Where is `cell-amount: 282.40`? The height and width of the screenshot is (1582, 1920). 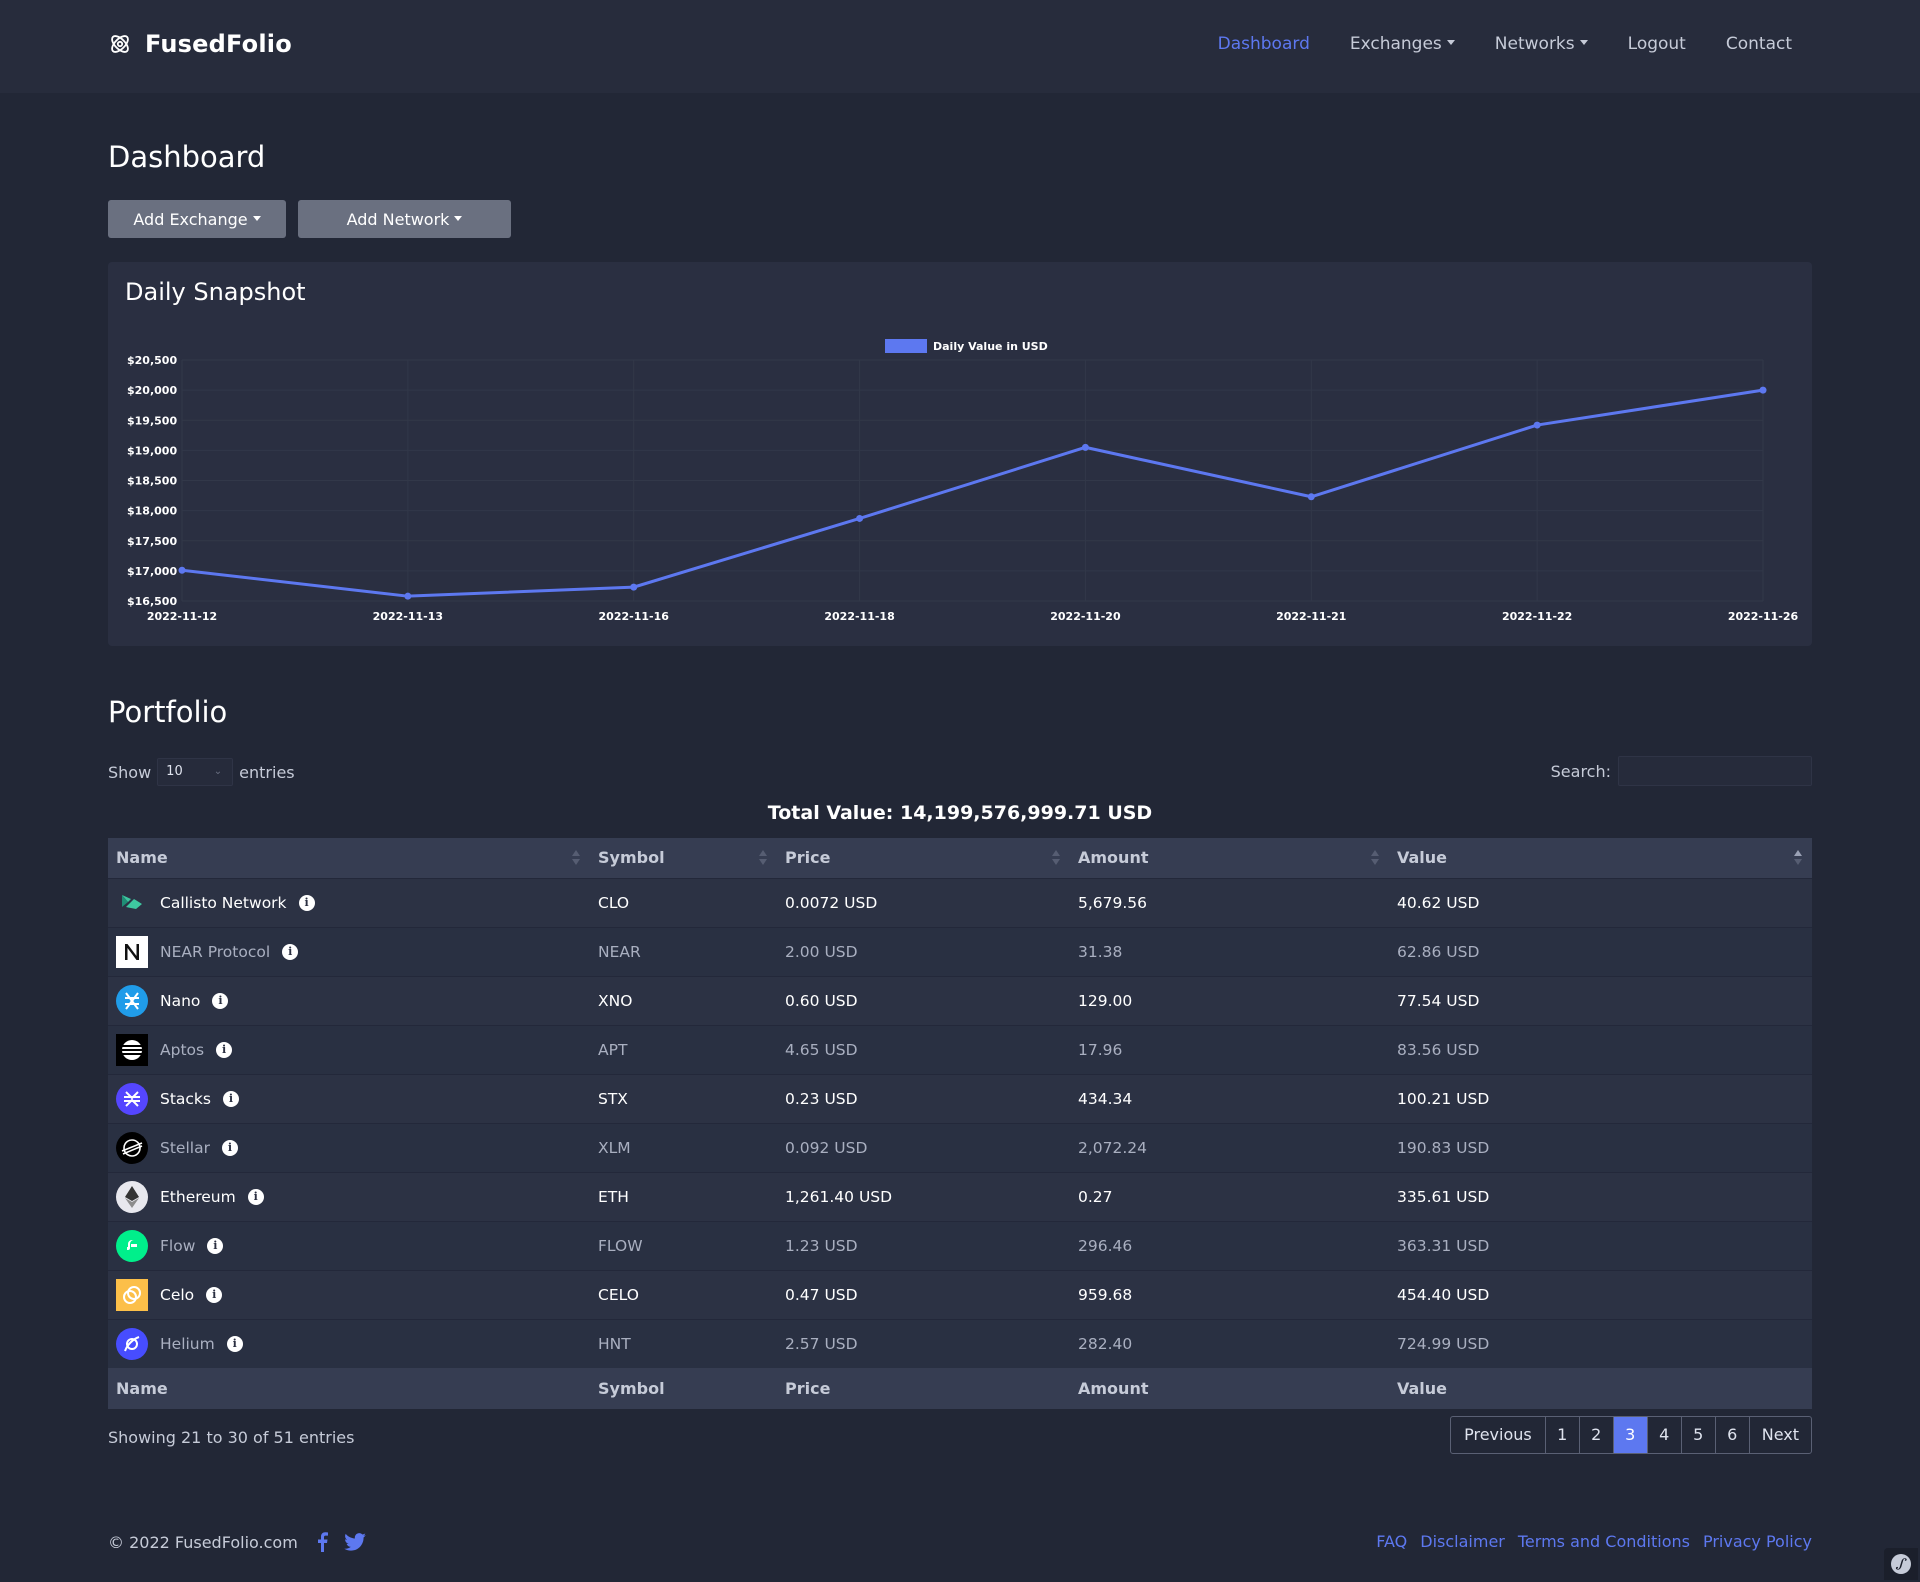
cell-amount: 282.40 is located at coordinates (1229, 1343).